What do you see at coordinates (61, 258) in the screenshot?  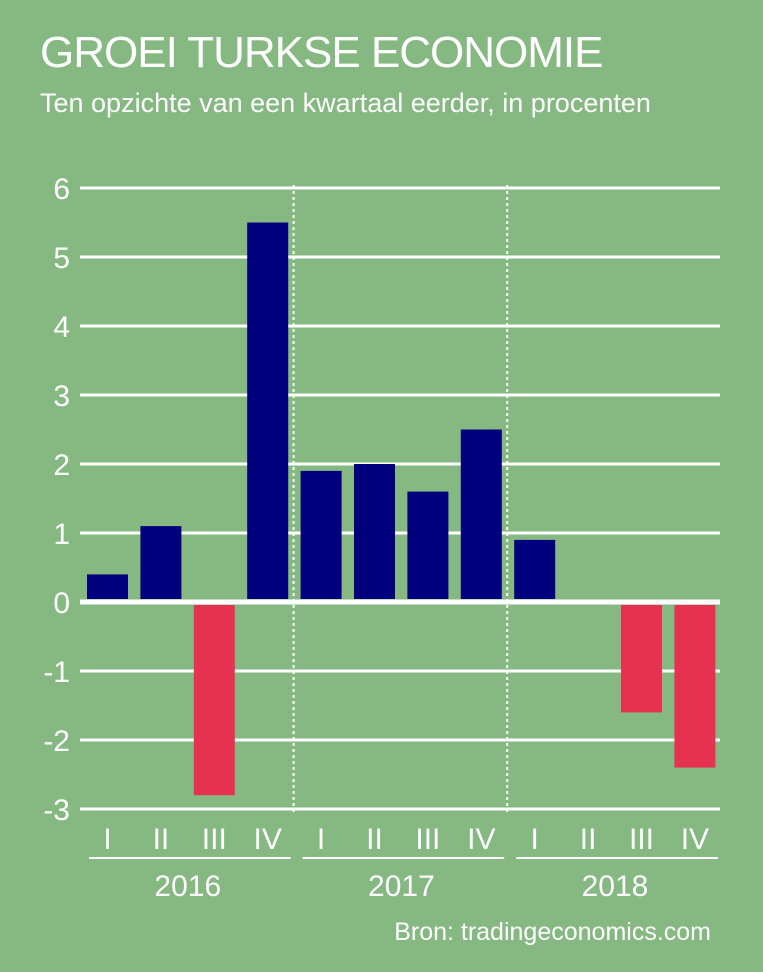 I see `y-tick-label: 5` at bounding box center [61, 258].